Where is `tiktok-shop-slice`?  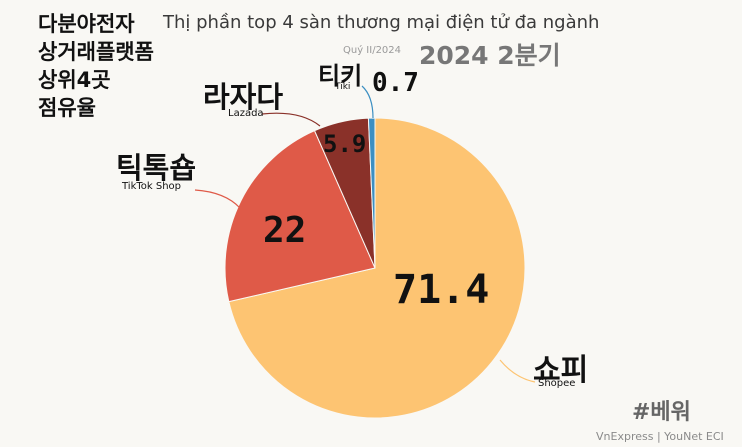
tiktok-shop-slice is located at coordinates (300, 216).